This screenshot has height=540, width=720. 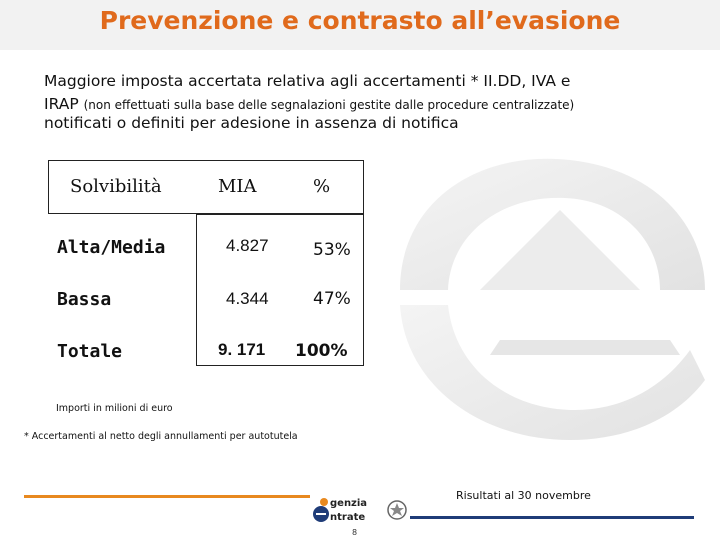 What do you see at coordinates (242, 349) in the screenshot?
I see `row-mia: 9. 171` at bounding box center [242, 349].